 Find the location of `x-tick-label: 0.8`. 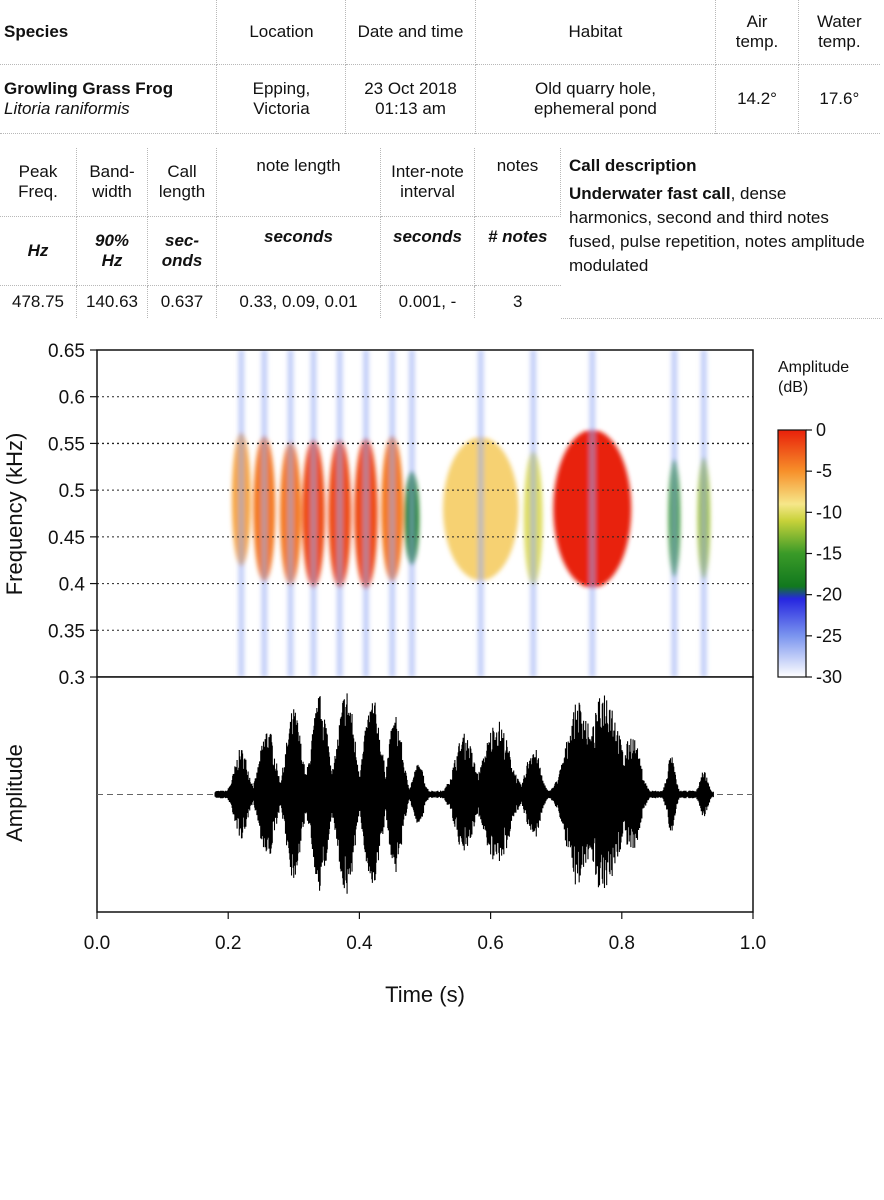

x-tick-label: 0.8 is located at coordinates (622, 943).